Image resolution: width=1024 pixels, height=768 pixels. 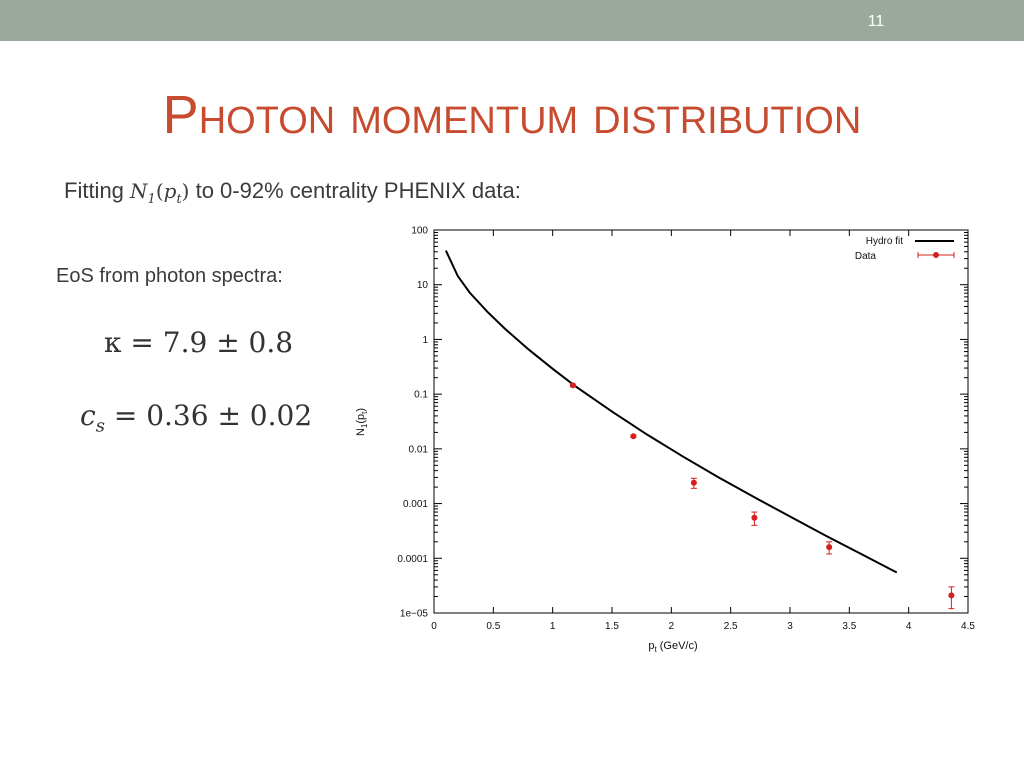 I want to click on y-tick-label: 0.1, so click(x=421, y=395).